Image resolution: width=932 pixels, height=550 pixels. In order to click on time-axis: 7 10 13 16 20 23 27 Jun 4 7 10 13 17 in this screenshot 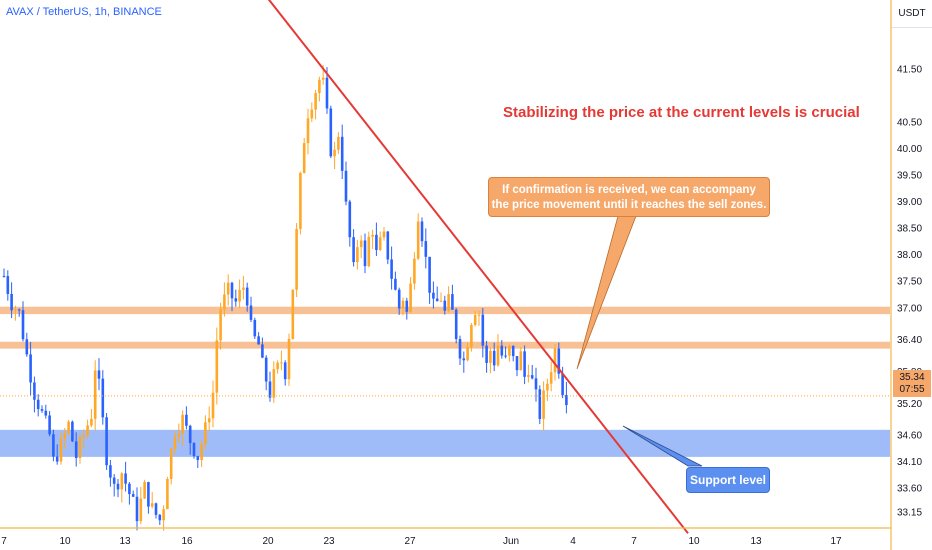, I will do `click(445, 537)`.